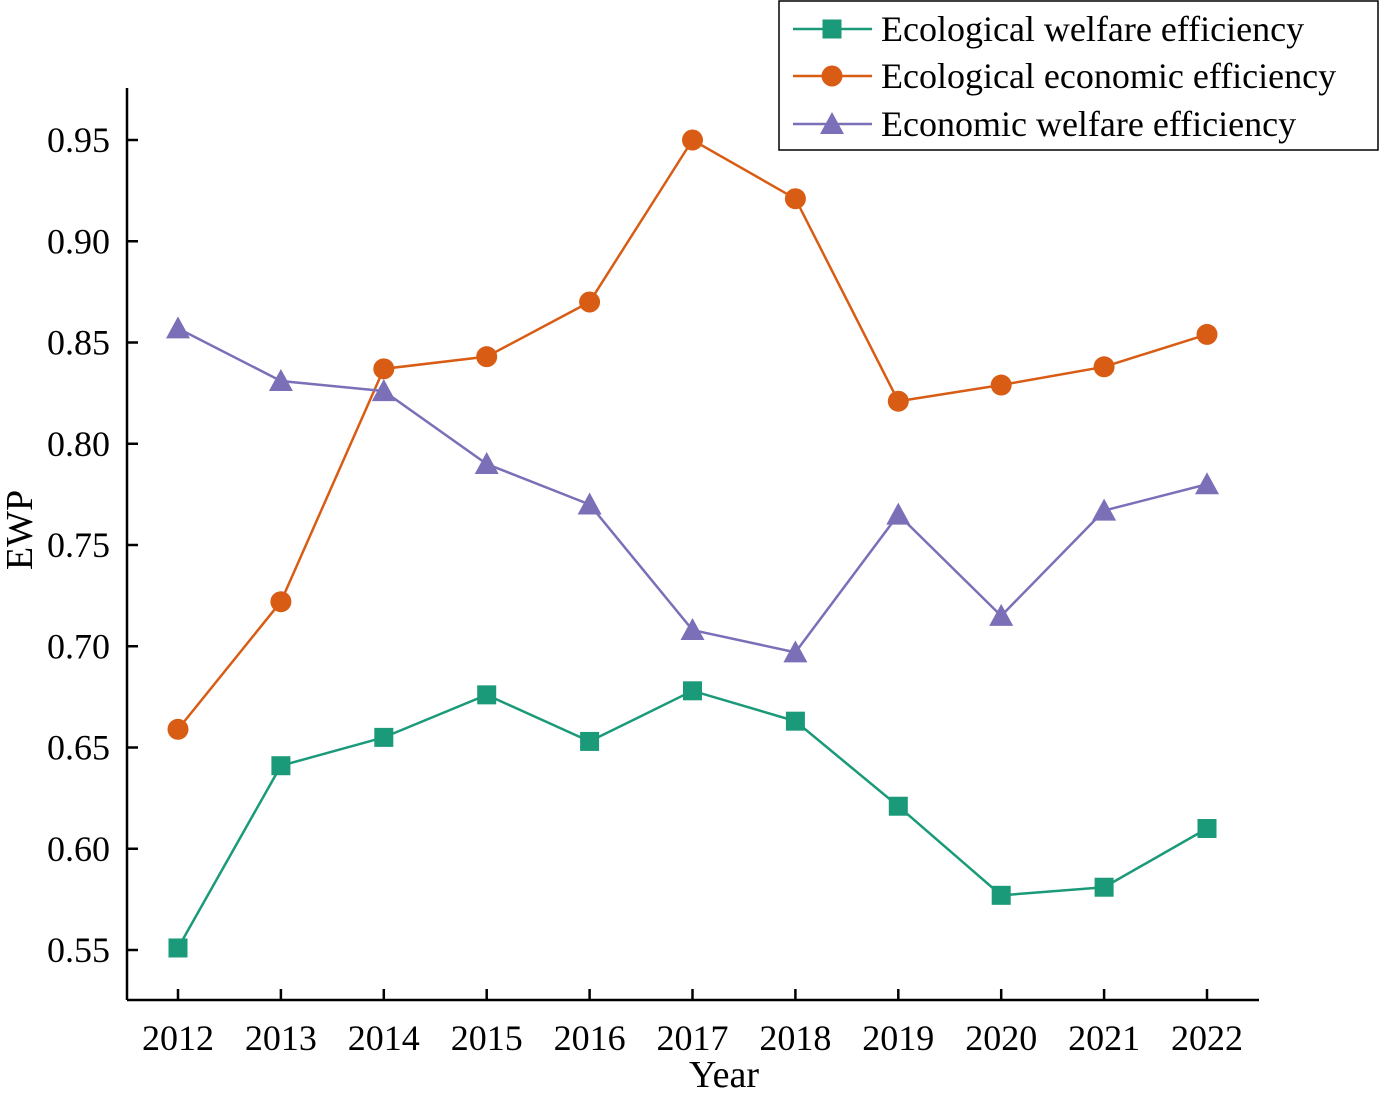  Describe the element at coordinates (898, 1038) in the screenshot. I see `x-tick-label: 2019` at that location.